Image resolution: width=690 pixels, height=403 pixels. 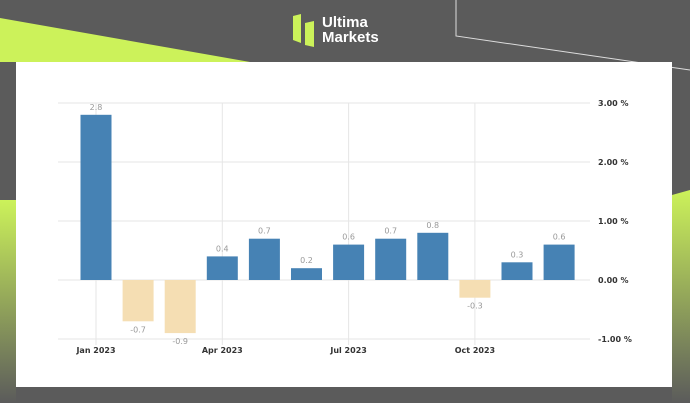 I want to click on brand-line1: Ultima, so click(x=345, y=22).